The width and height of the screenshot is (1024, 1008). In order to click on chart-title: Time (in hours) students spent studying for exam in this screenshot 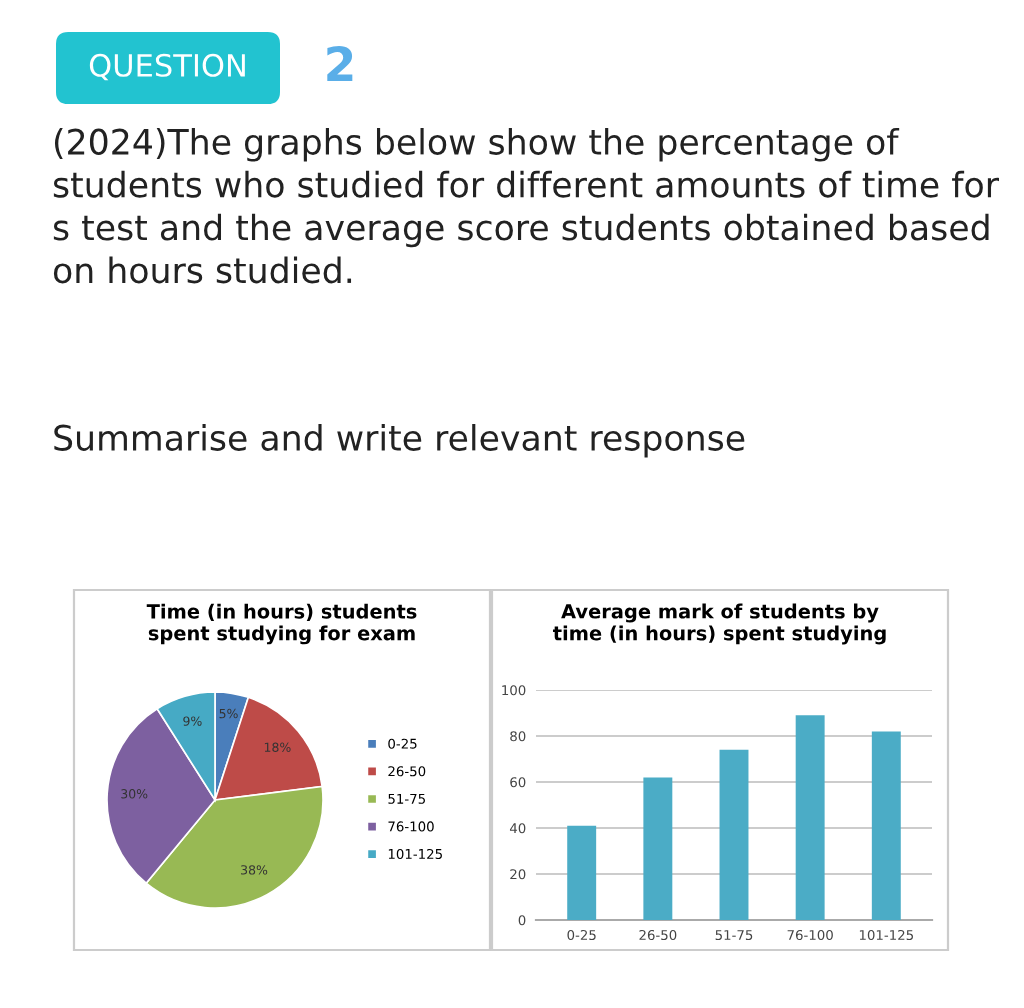, I will do `click(281, 624)`.